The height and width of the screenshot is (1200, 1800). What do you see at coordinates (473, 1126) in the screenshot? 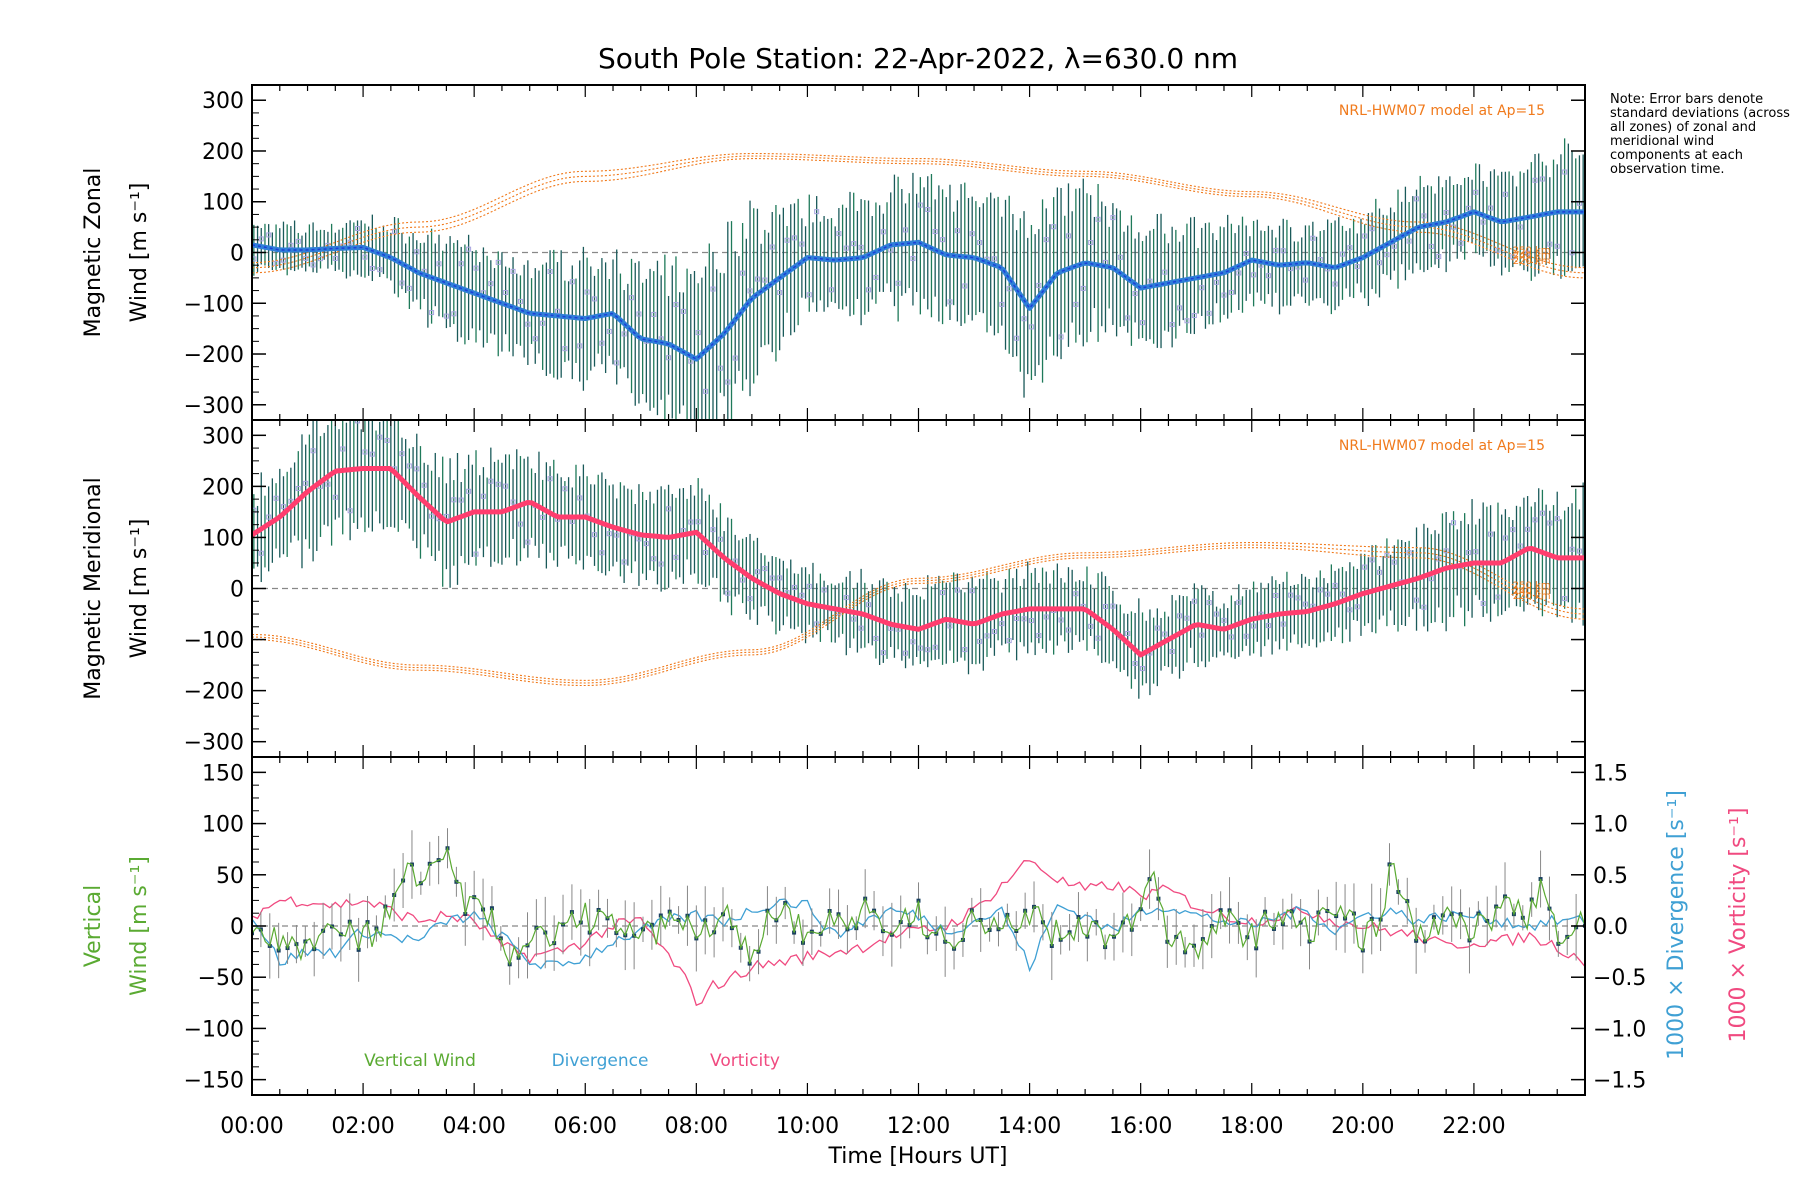
I see `x-tick-label: 04:00` at bounding box center [473, 1126].